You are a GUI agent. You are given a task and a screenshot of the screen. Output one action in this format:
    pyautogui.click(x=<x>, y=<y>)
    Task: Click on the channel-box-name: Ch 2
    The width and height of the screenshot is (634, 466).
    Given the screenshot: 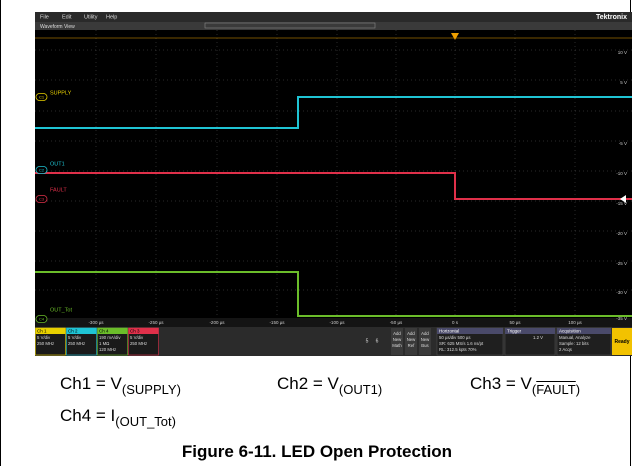 What is the action you would take?
    pyautogui.click(x=73, y=330)
    